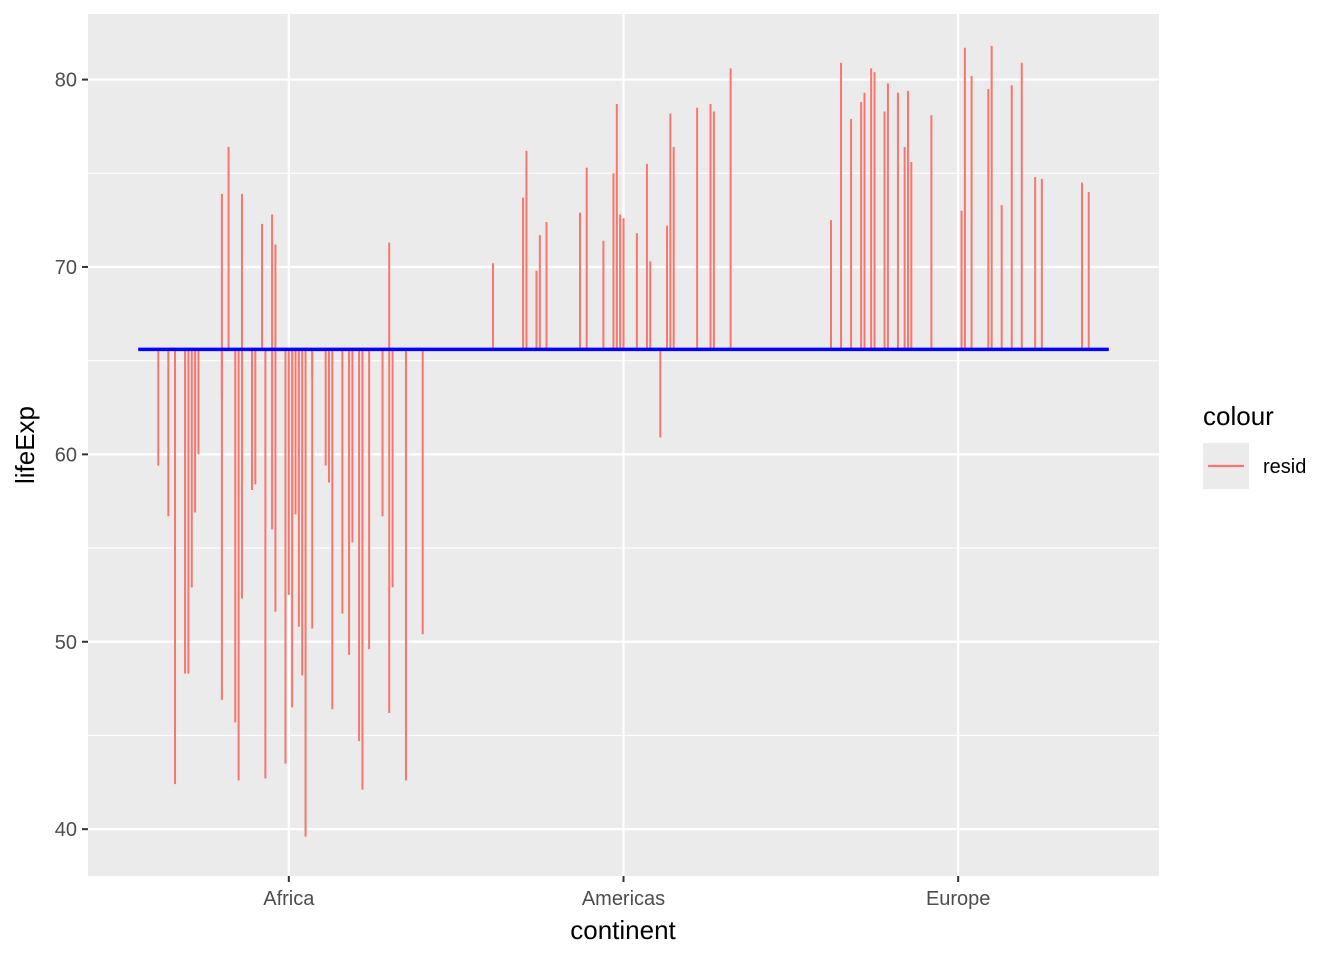 This screenshot has width=1344, height=960. What do you see at coordinates (1238, 416) in the screenshot?
I see `legend-title: colour` at bounding box center [1238, 416].